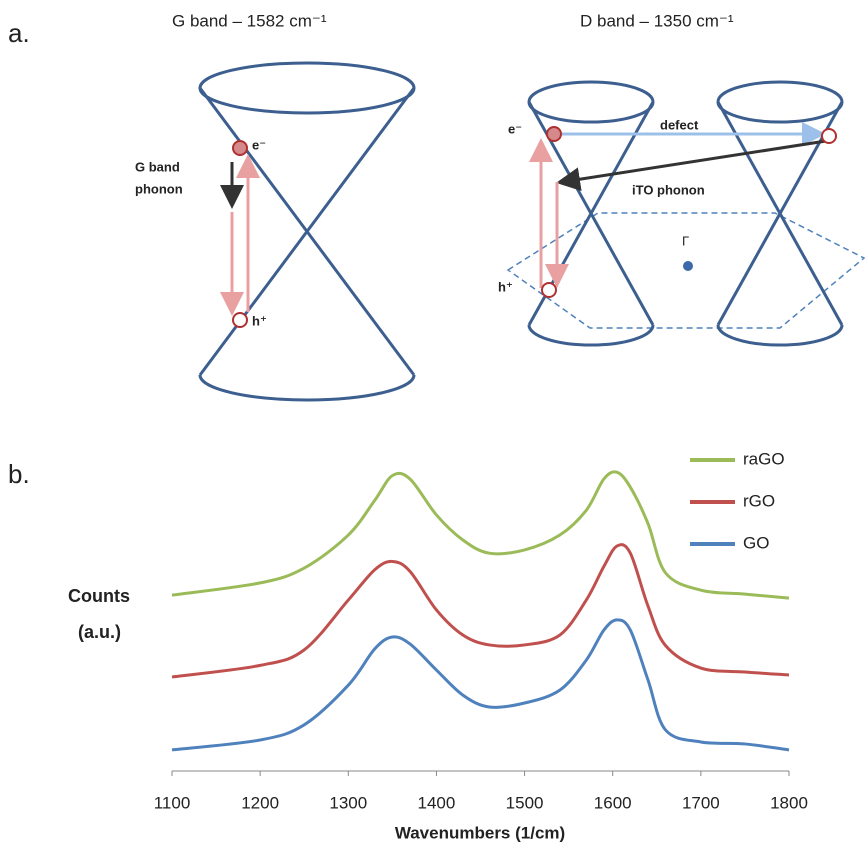 The image size is (866, 852). Describe the element at coordinates (701, 802) in the screenshot. I see `x-tick-label: 1700` at that location.